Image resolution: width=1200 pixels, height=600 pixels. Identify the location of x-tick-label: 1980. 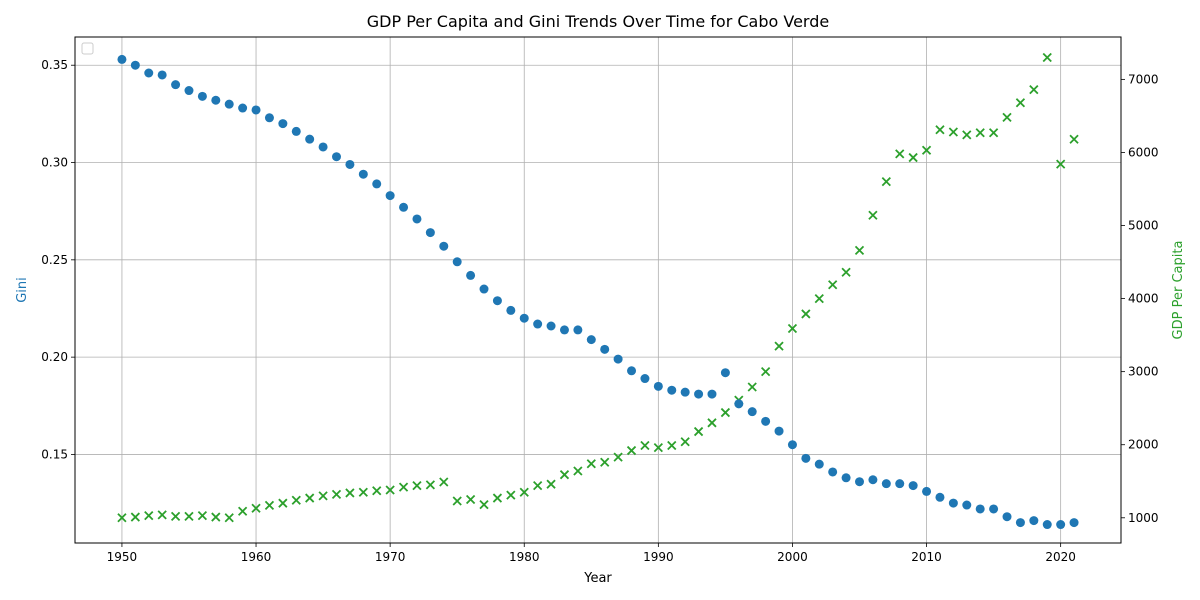
(524, 557).